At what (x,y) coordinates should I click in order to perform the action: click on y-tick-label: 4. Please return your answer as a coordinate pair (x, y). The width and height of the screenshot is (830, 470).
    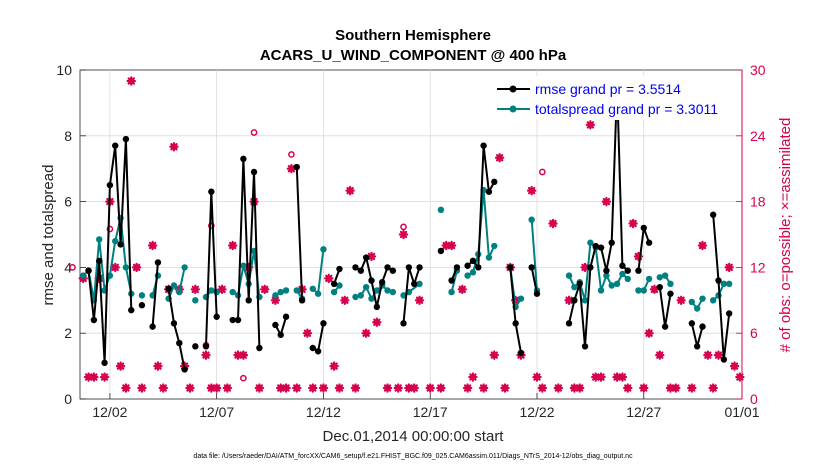
    Looking at the image, I should click on (68, 267).